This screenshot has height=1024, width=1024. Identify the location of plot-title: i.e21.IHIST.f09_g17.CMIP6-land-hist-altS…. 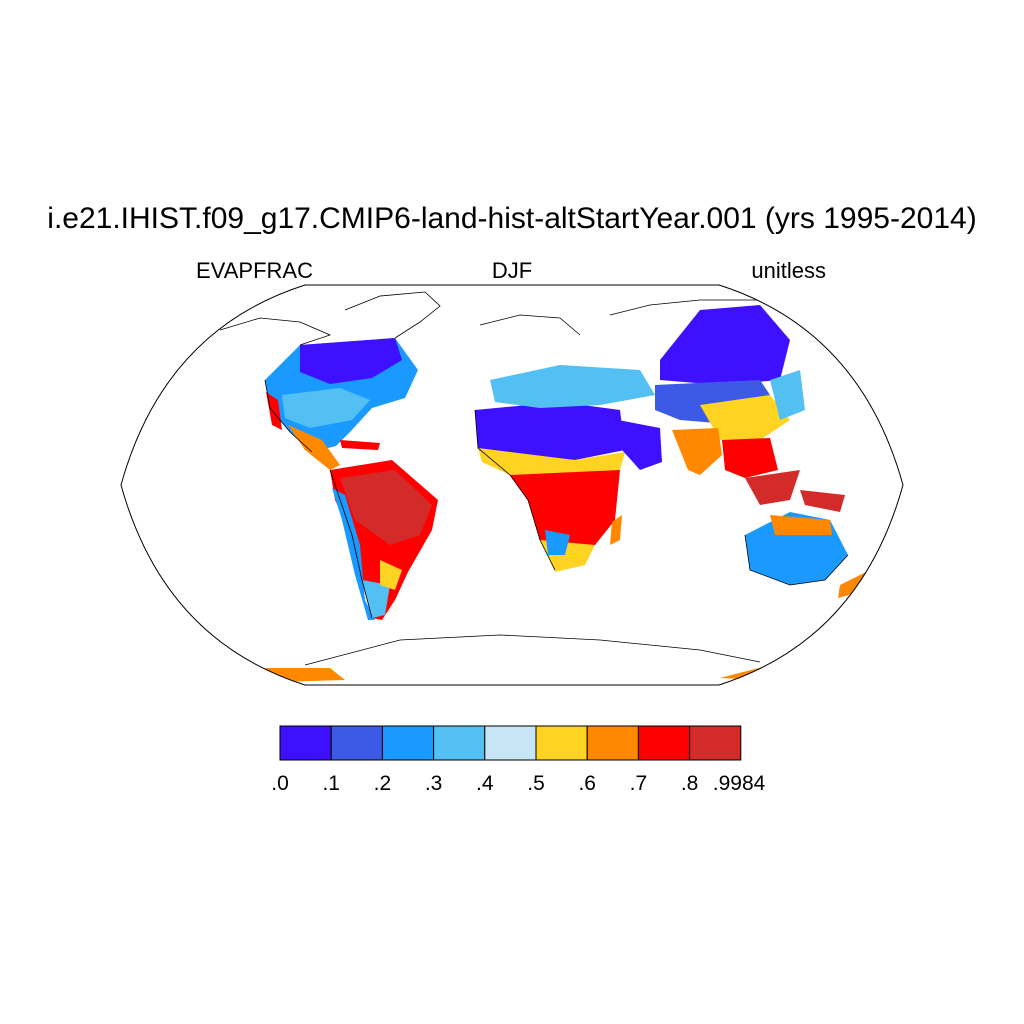
(512, 218).